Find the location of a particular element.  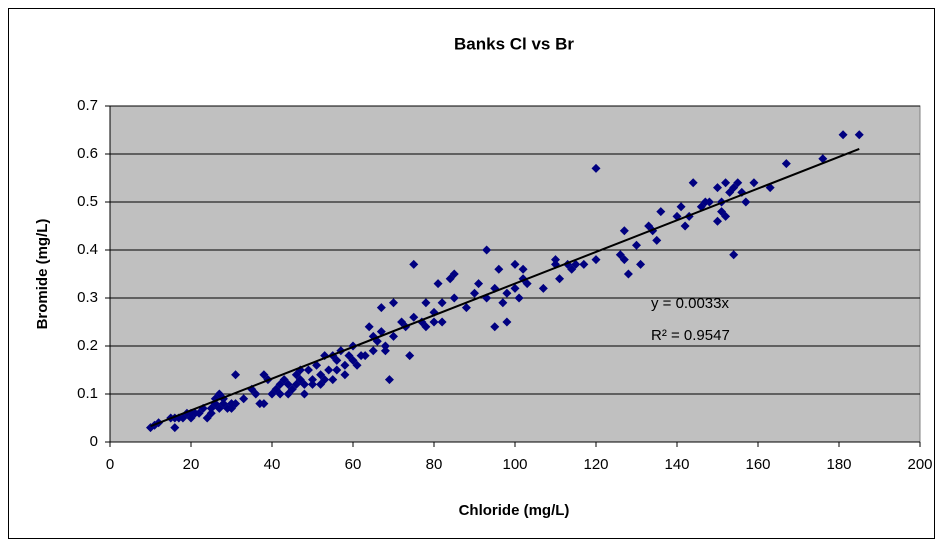

y-tick-label: 0.4 is located at coordinates (87, 249).